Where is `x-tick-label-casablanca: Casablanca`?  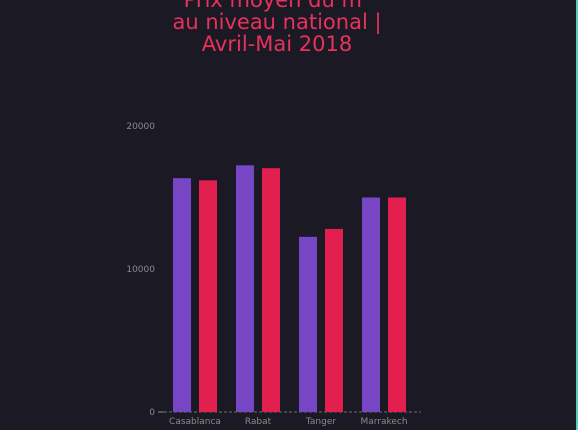 x-tick-label-casablanca: Casablanca is located at coordinates (195, 422).